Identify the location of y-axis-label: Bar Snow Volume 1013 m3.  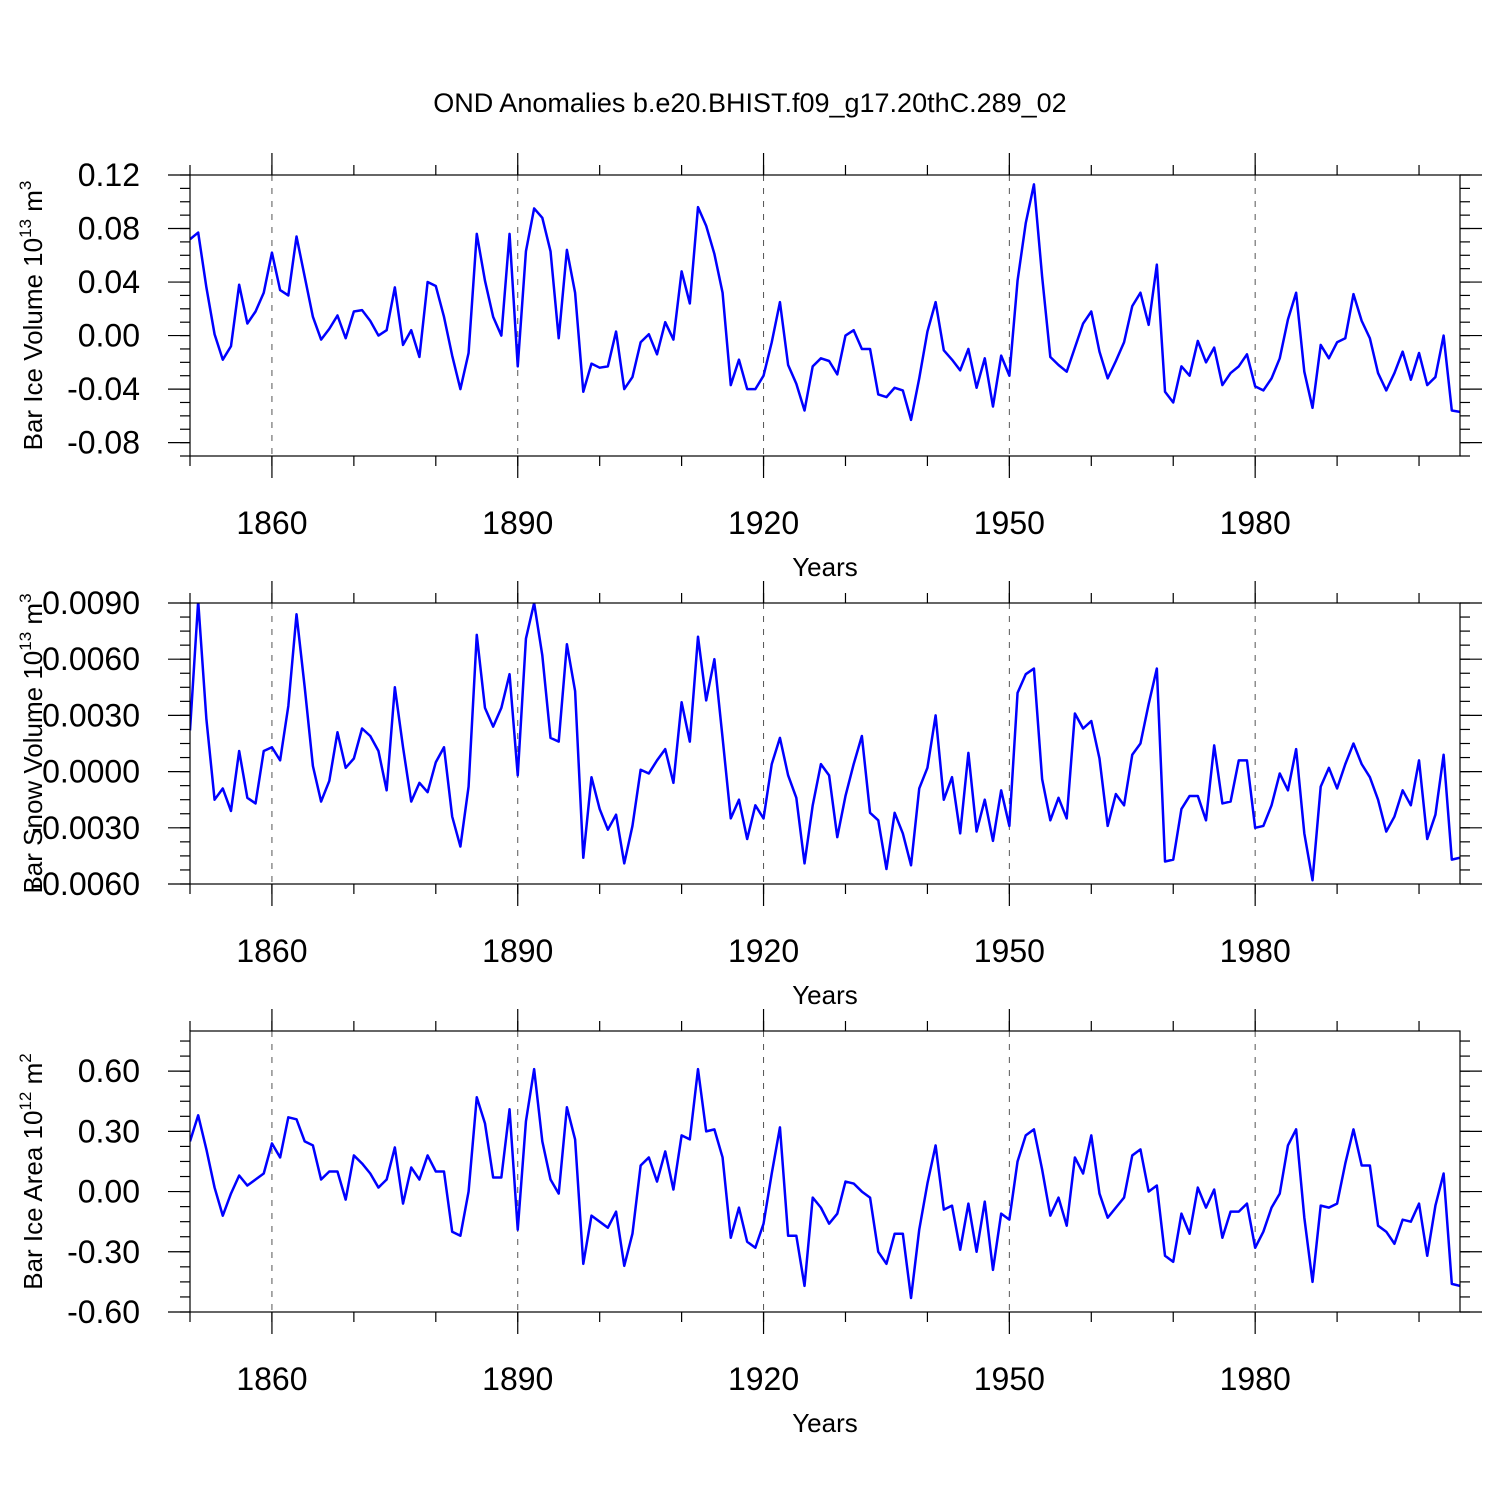
(32, 743).